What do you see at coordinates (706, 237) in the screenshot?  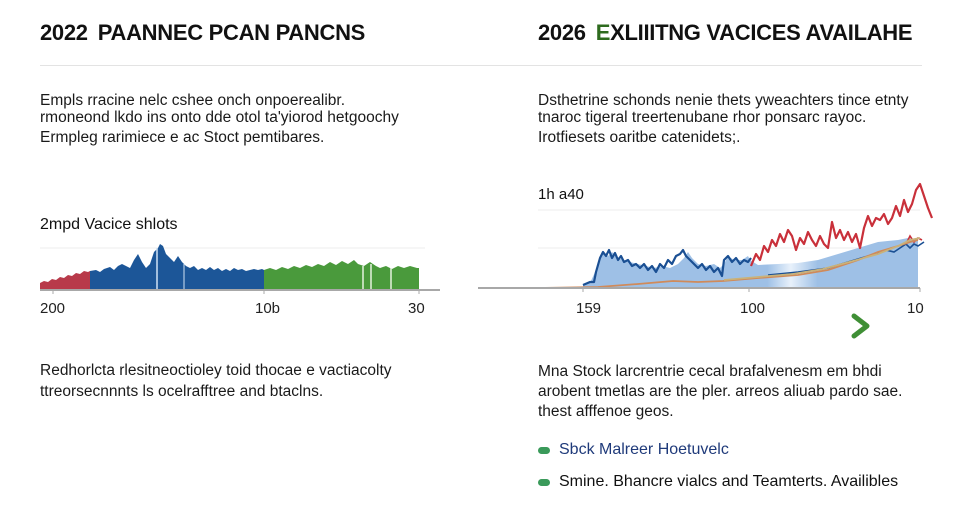 I see `right-chart` at bounding box center [706, 237].